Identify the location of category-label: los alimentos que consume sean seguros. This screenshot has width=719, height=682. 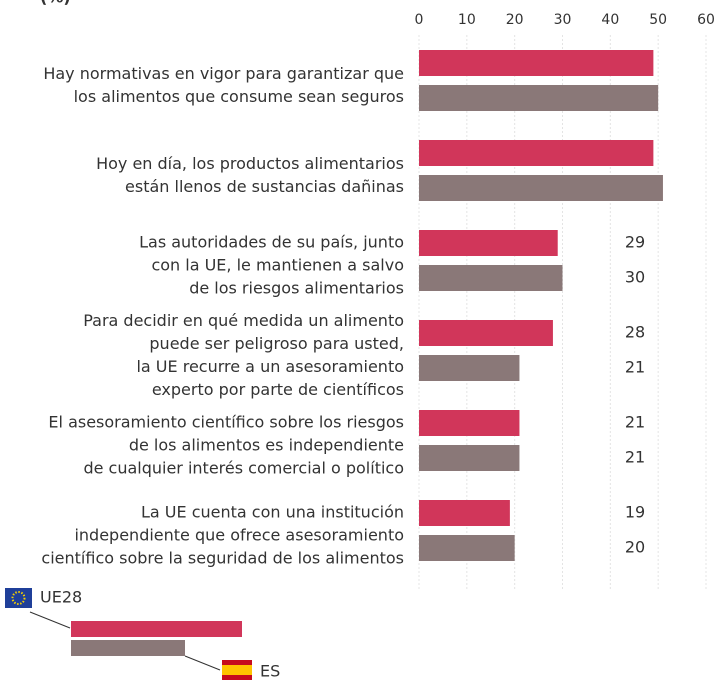
(239, 96).